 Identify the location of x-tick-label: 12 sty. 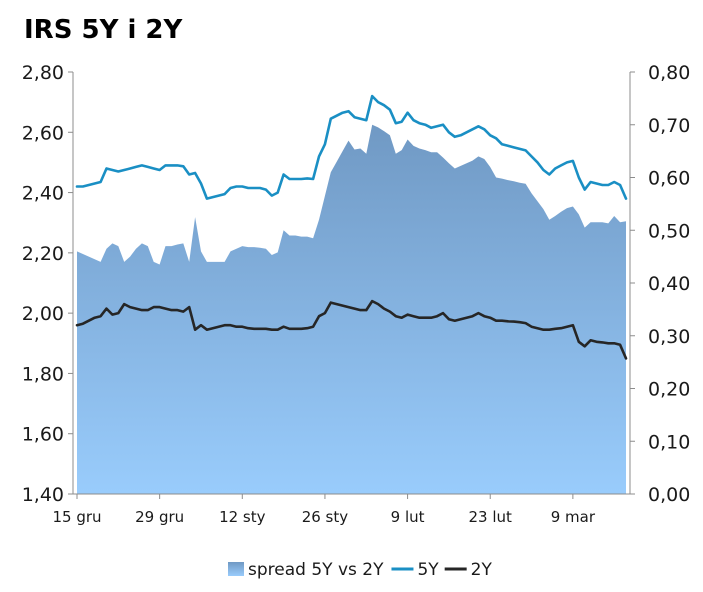
(242, 517).